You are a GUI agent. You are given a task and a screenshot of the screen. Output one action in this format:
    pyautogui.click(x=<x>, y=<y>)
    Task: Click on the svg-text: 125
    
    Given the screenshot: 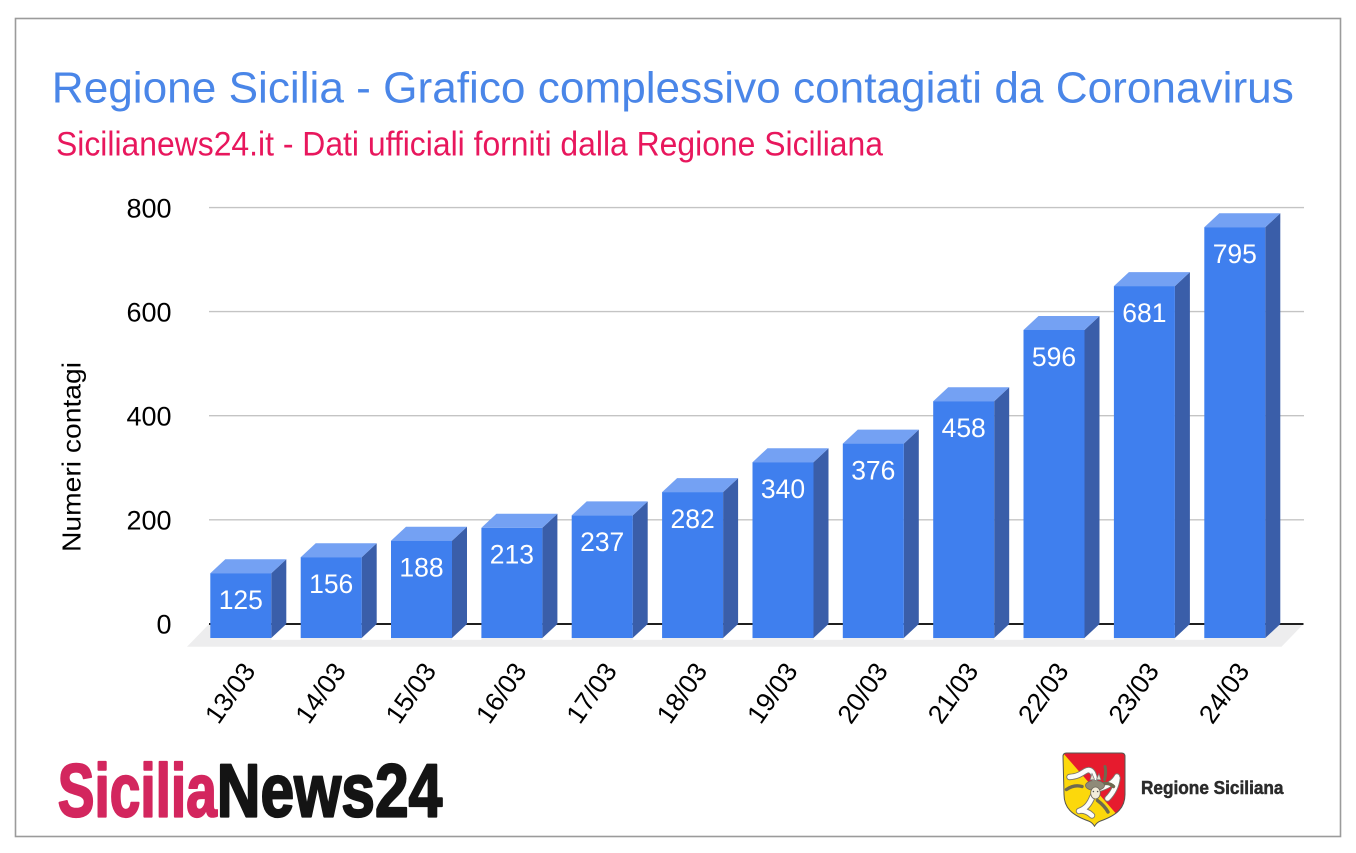 What is the action you would take?
    pyautogui.click(x=241, y=600)
    